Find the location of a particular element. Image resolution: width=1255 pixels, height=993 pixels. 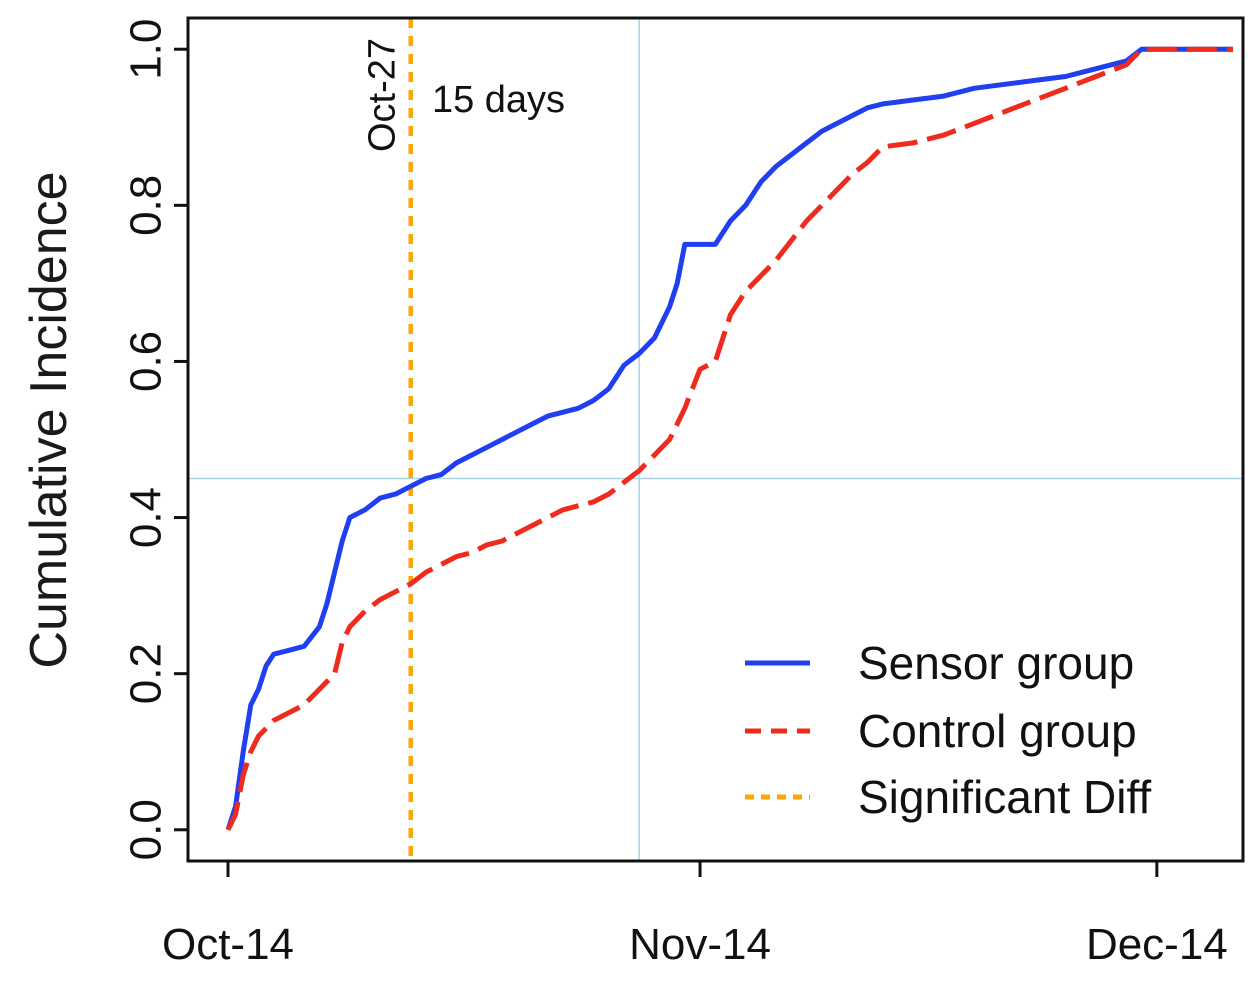

legend-label: Sensor group is located at coordinates (996, 663).